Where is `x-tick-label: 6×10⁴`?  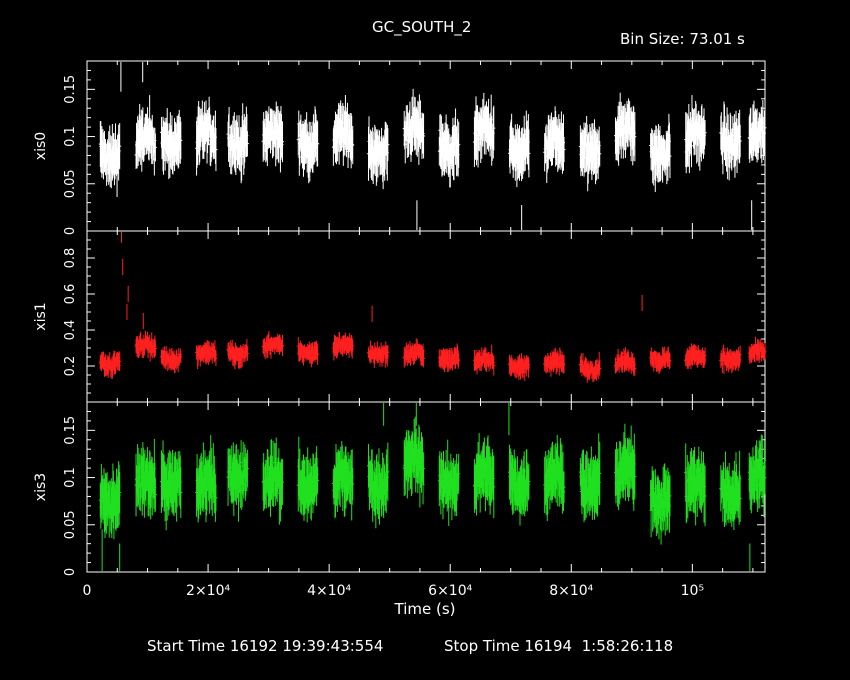 x-tick-label: 6×10⁴ is located at coordinates (450, 591).